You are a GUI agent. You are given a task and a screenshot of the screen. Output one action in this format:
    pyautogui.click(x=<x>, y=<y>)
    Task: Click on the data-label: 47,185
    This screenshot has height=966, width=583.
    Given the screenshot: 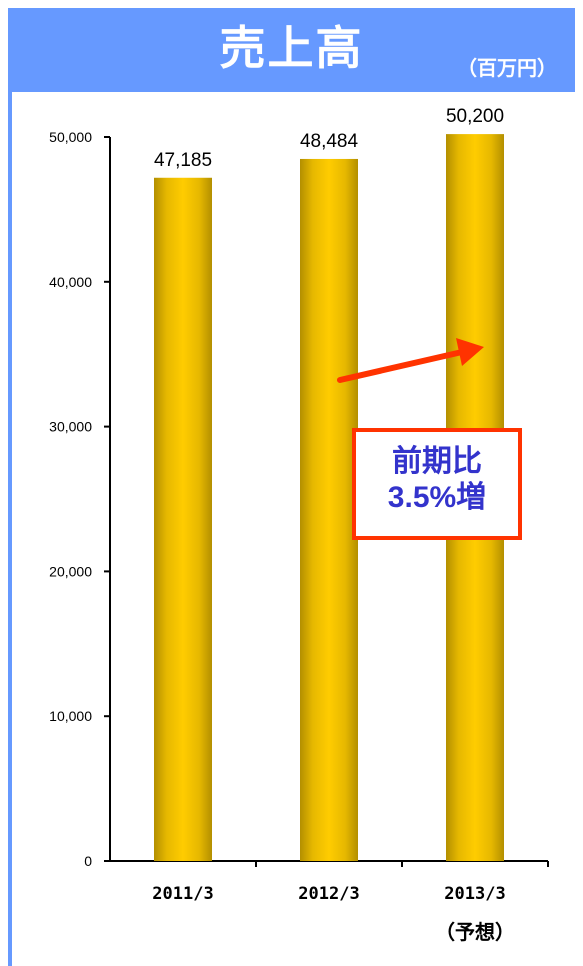 What is the action you would take?
    pyautogui.click(x=183, y=160)
    